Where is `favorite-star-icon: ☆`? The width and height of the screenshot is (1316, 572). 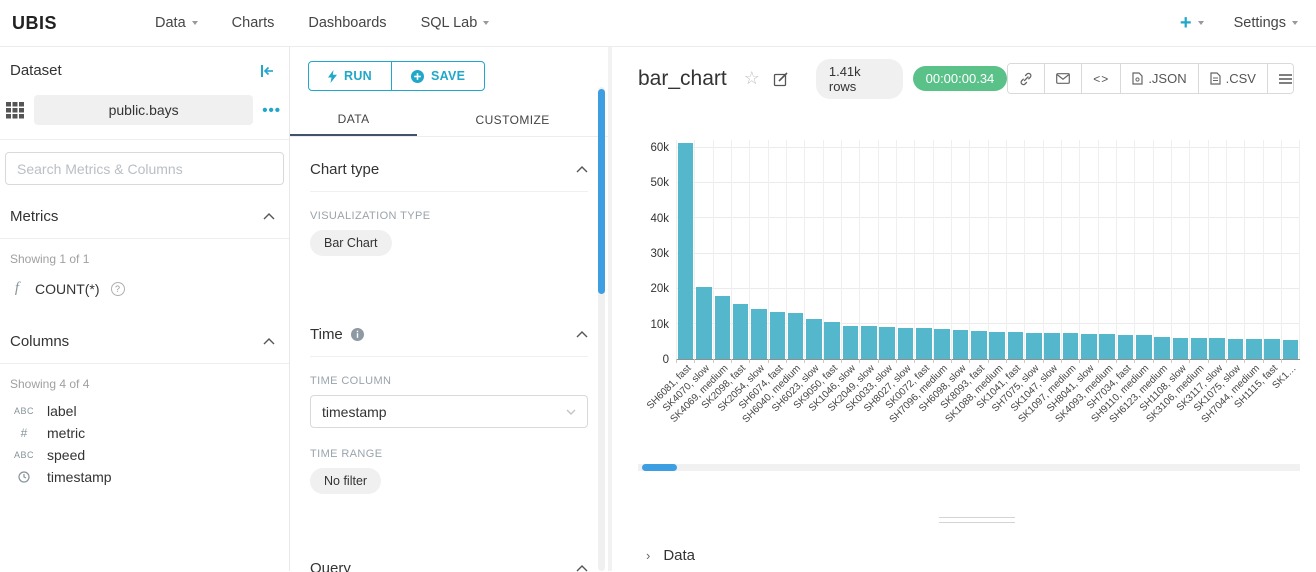
favorite-star-icon: ☆ is located at coordinates (751, 78).